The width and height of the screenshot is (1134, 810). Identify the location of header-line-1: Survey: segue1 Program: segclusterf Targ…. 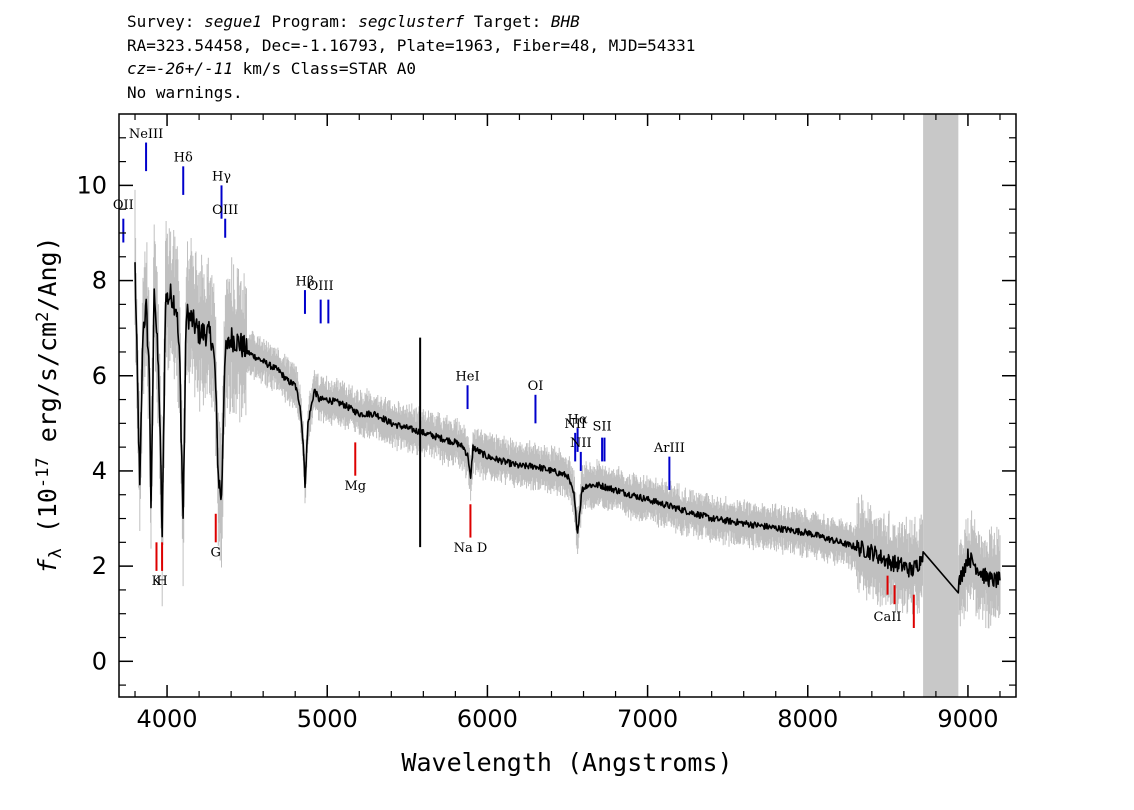
(411, 22).